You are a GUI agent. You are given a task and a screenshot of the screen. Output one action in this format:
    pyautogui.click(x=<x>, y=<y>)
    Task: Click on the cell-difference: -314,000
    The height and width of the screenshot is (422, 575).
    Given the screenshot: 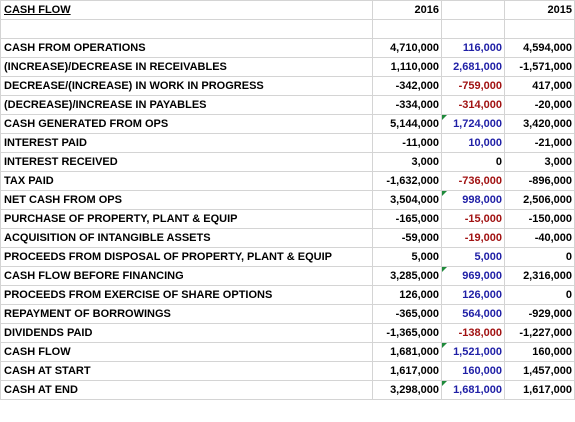 What is the action you would take?
    pyautogui.click(x=473, y=105)
    